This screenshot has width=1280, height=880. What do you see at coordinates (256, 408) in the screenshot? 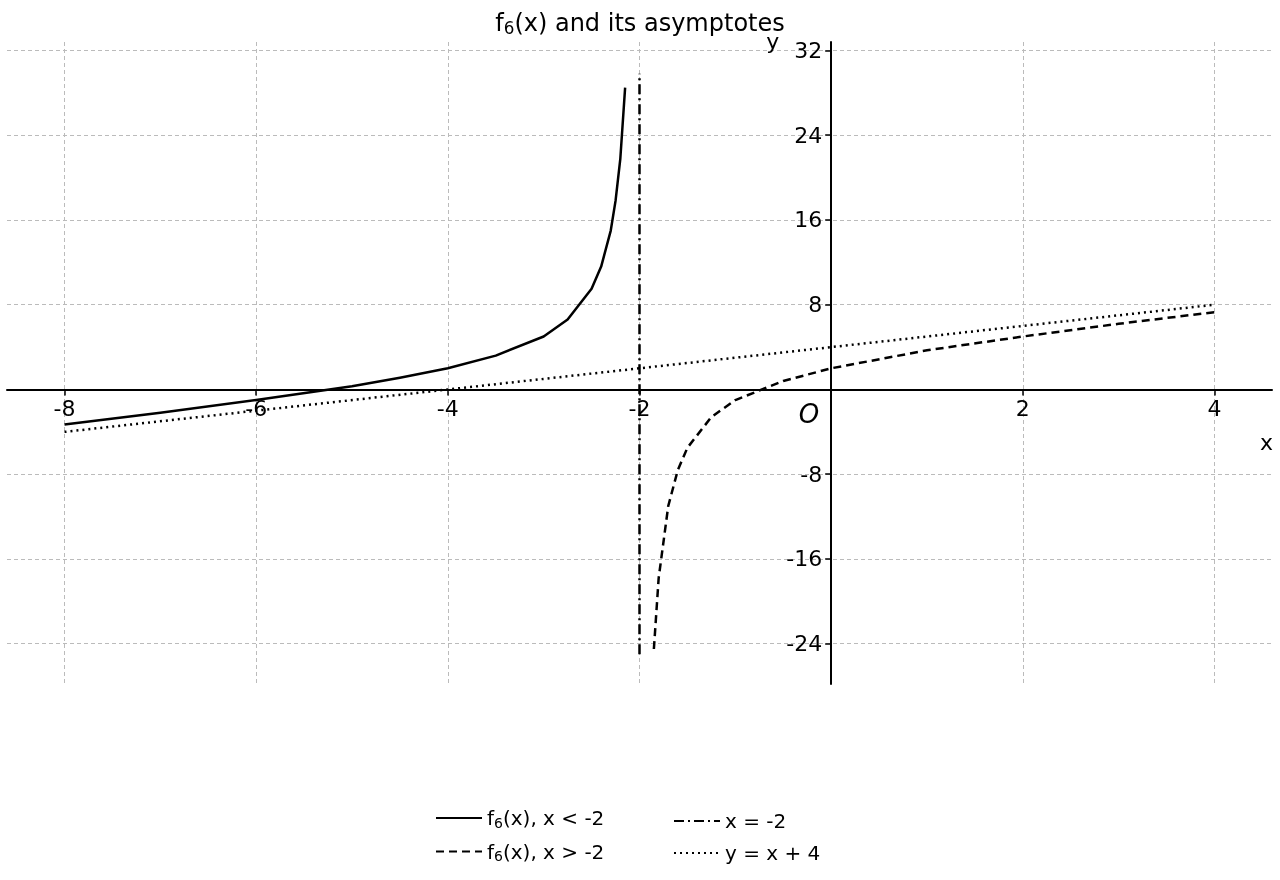
I see `x-tick-label: -6` at bounding box center [256, 408].